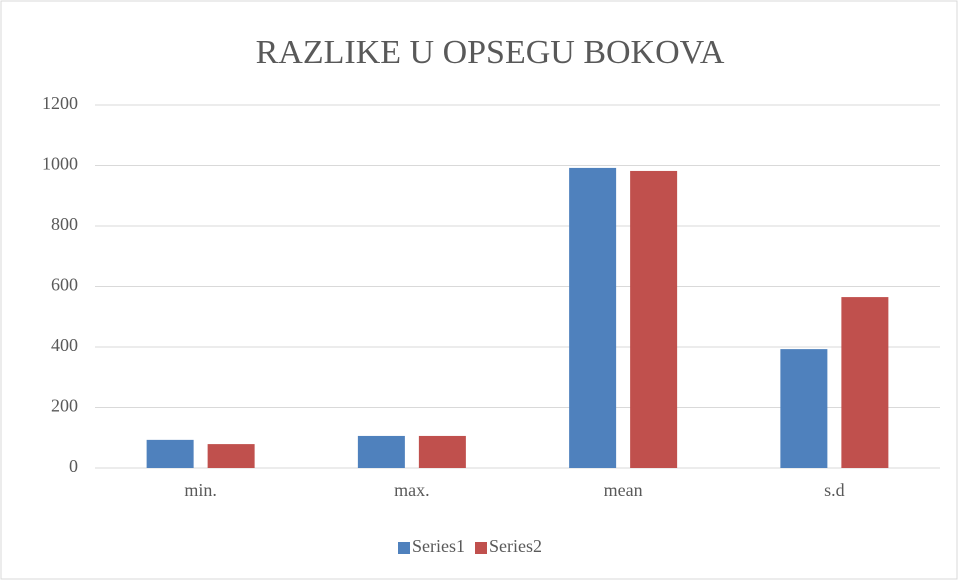 Image resolution: width=959 pixels, height=581 pixels. What do you see at coordinates (623, 490) in the screenshot?
I see `x-tick-label: mean` at bounding box center [623, 490].